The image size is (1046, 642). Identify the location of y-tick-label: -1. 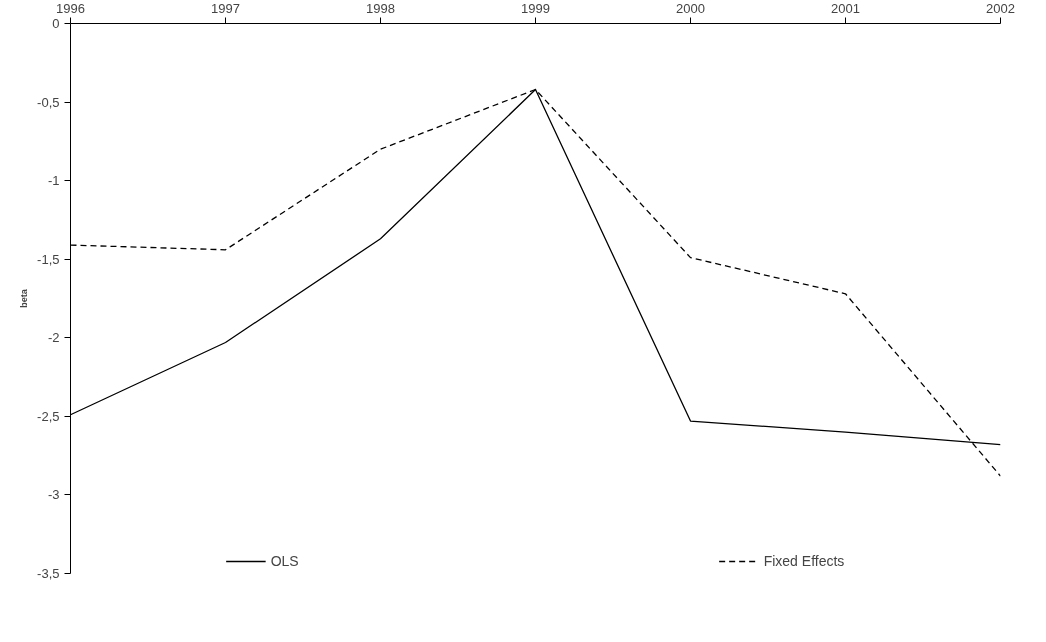
(53, 181).